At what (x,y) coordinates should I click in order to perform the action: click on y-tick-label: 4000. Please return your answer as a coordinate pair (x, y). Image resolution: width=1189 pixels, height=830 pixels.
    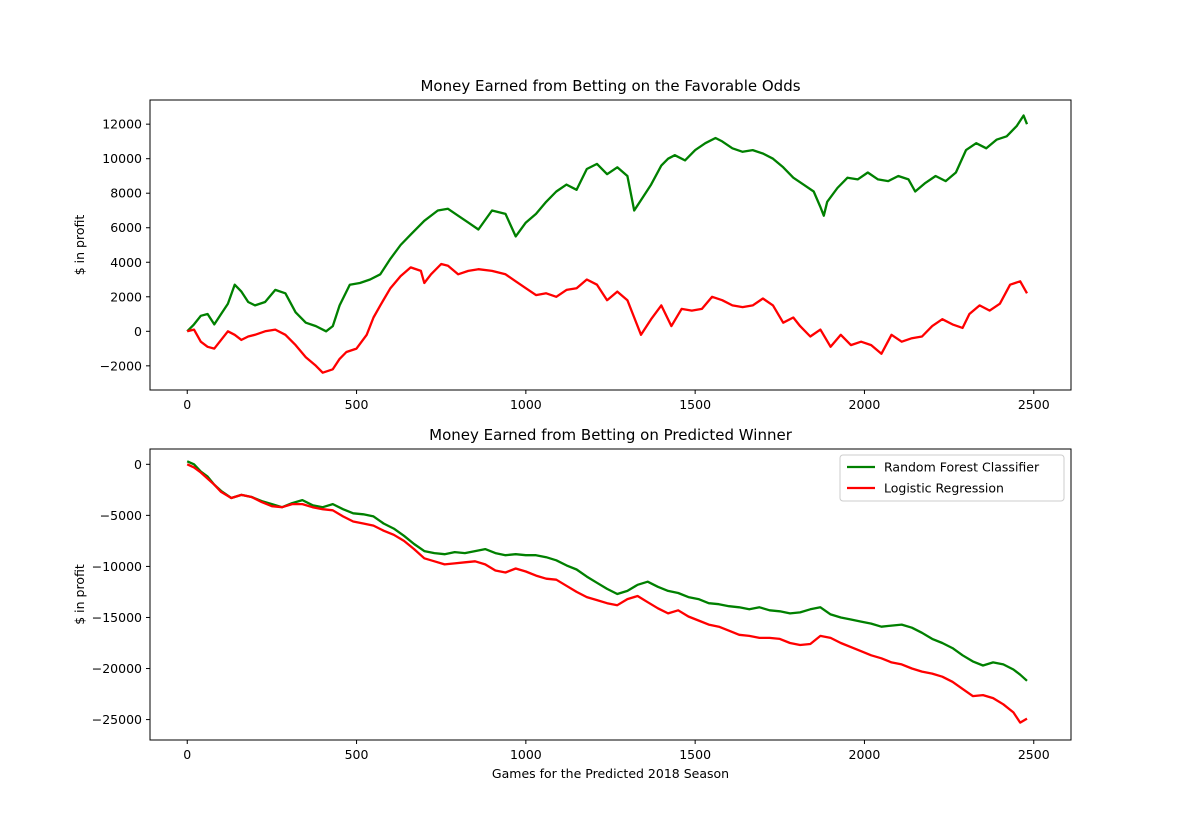
    Looking at the image, I should click on (126, 262).